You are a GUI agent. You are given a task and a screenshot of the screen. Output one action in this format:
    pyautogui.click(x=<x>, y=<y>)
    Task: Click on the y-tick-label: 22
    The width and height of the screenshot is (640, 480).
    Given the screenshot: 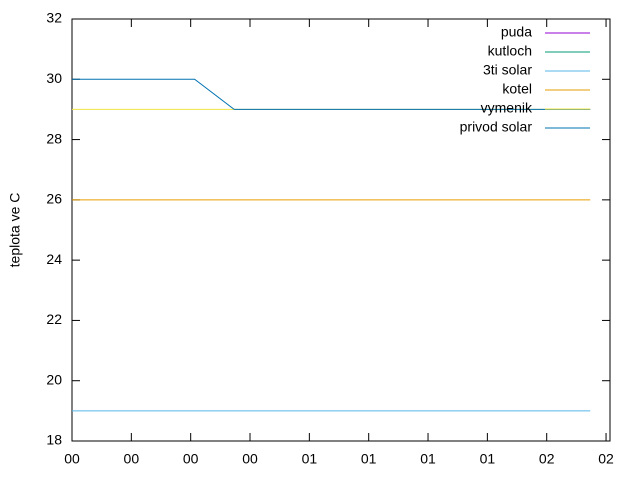 What is the action you would take?
    pyautogui.click(x=54, y=319)
    